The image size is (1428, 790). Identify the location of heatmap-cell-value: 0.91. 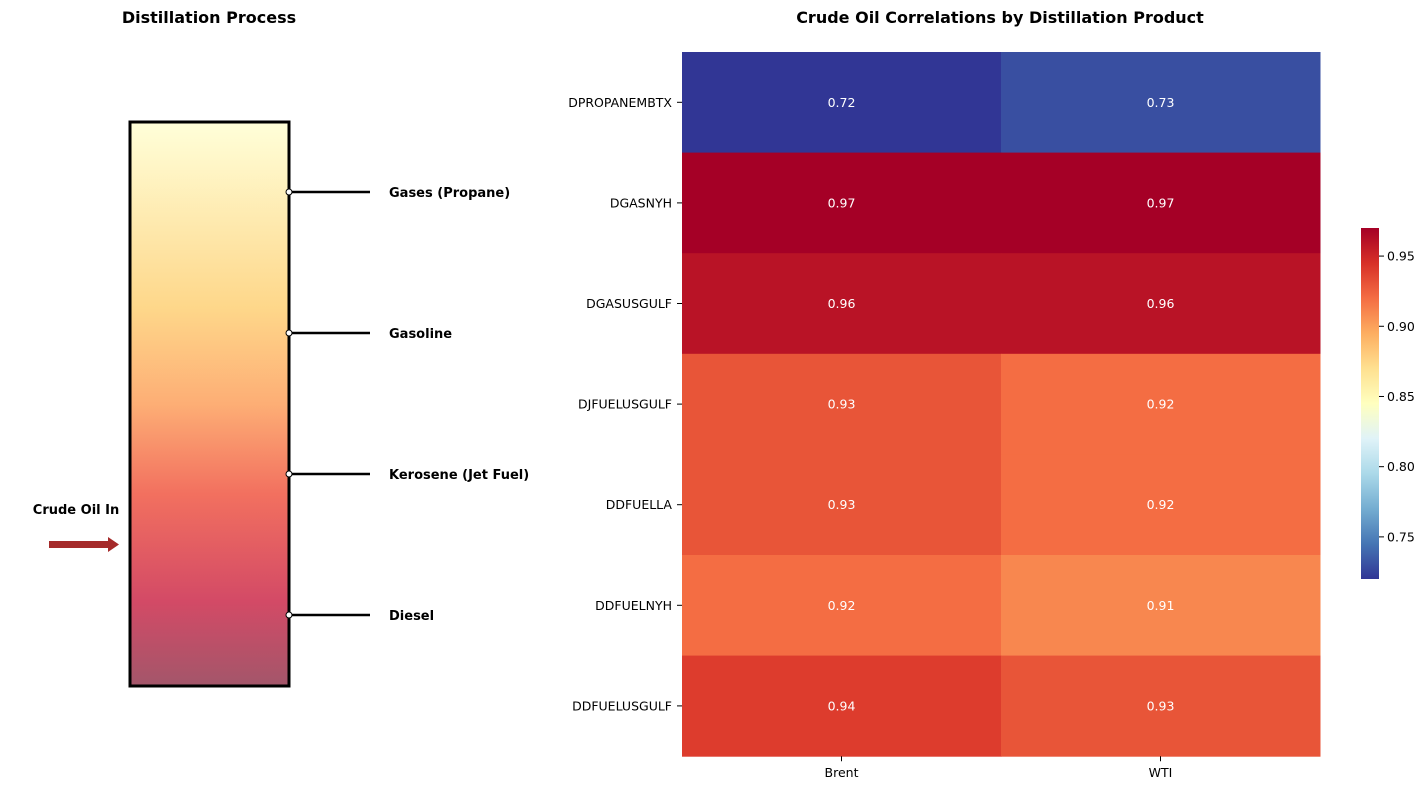
(1161, 605).